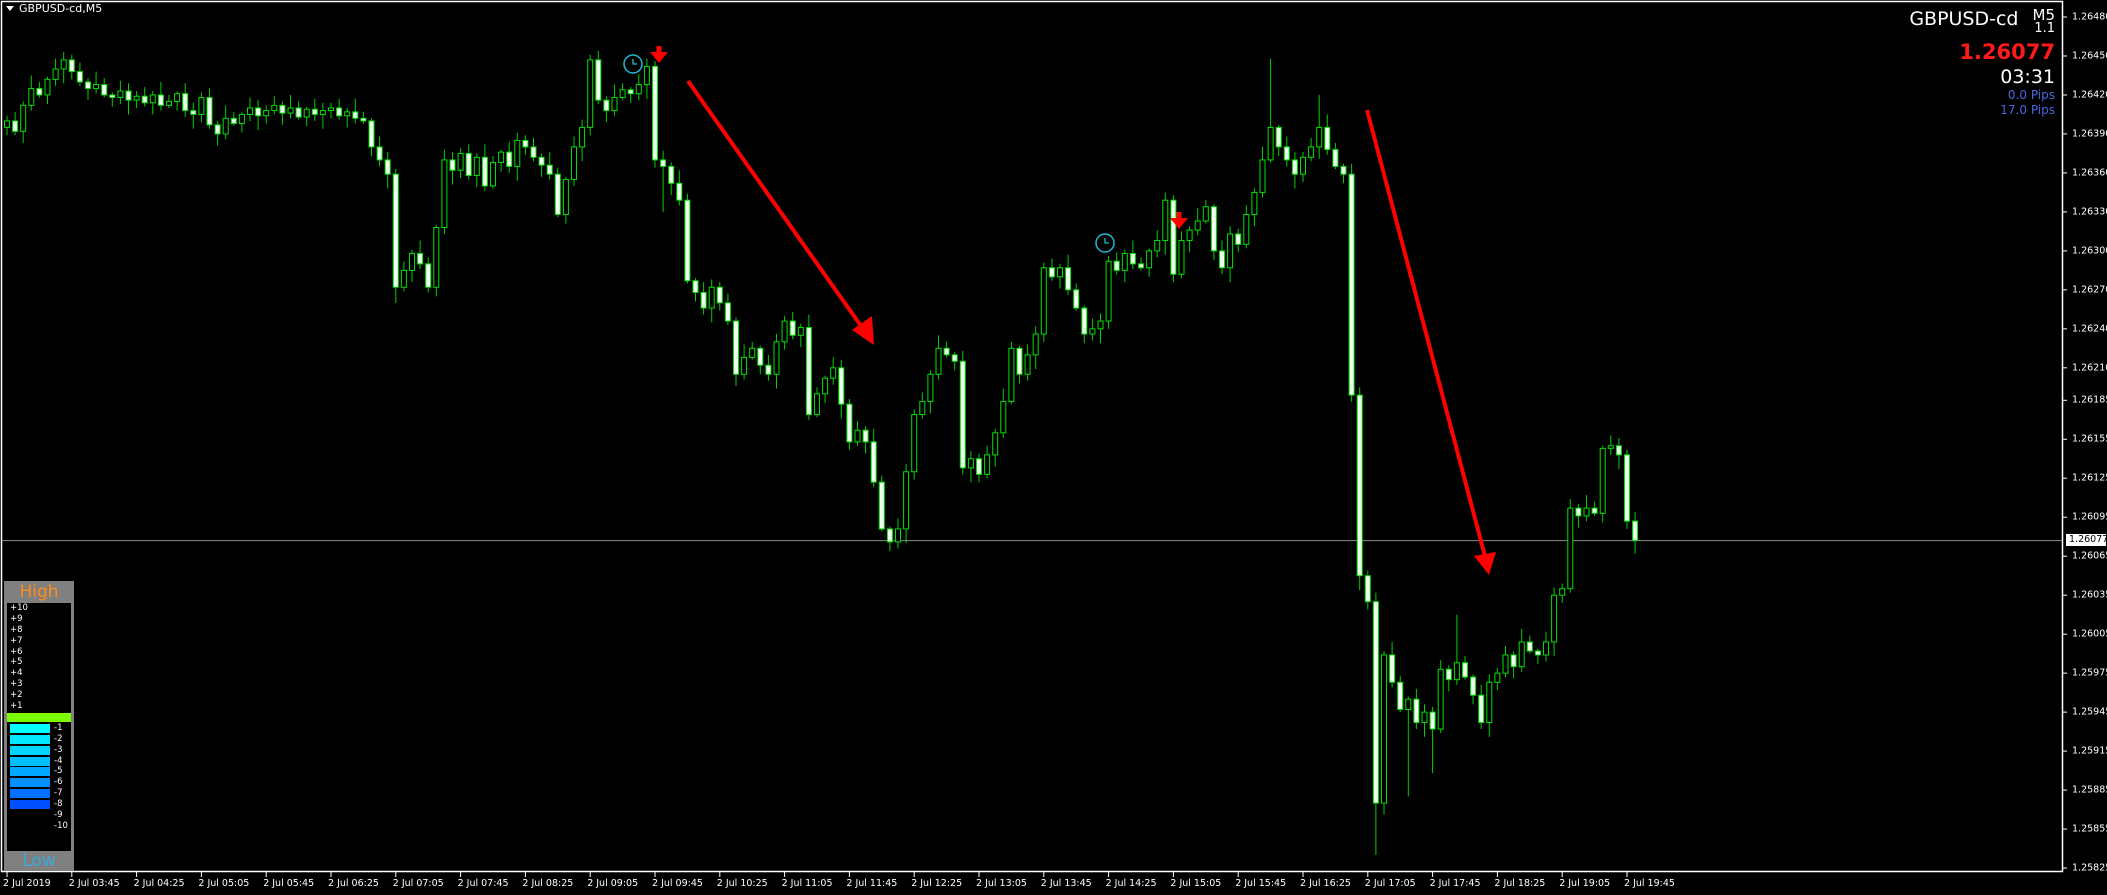 This screenshot has width=2107, height=895. Describe the element at coordinates (30, 728) in the screenshot. I see `strength-bar` at that location.